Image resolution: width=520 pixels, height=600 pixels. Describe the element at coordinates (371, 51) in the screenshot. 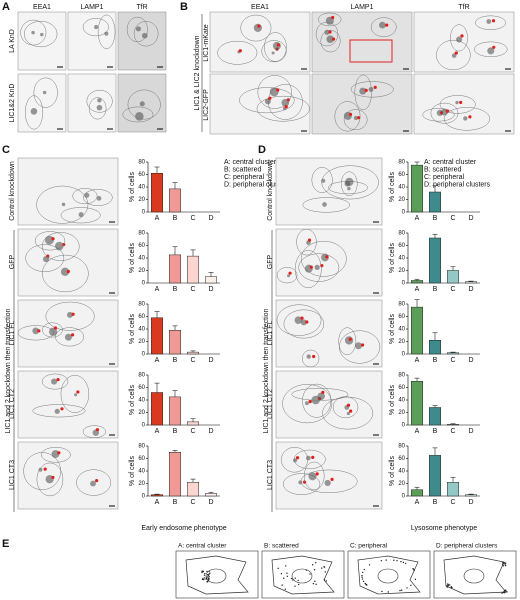

I see `zoom-box` at that location.